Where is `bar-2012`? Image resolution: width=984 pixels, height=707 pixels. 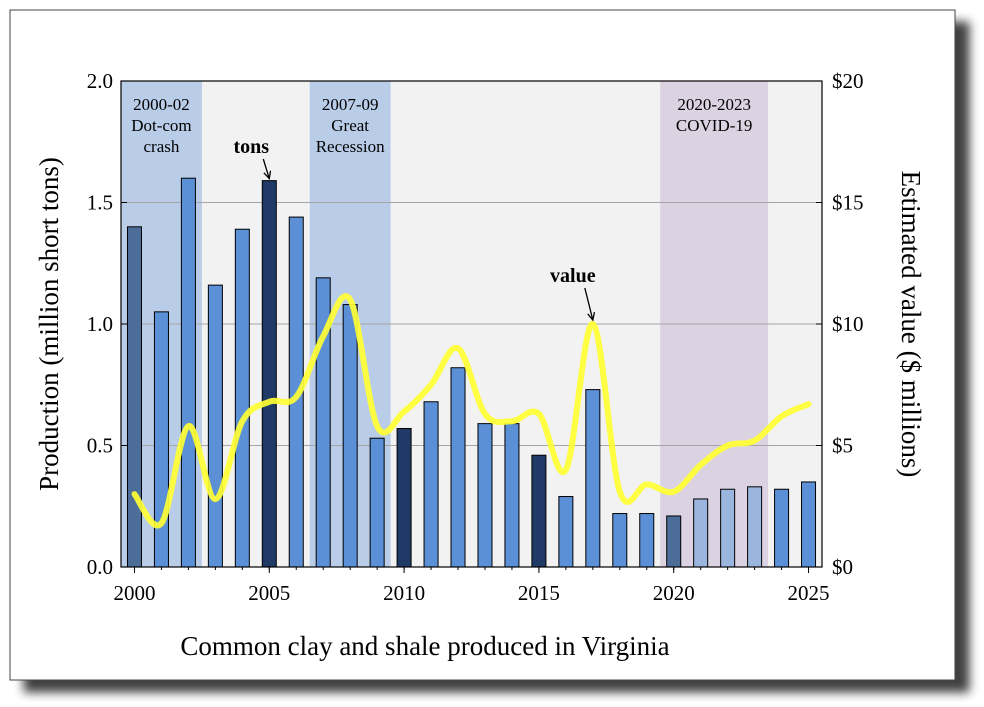 bar-2012 is located at coordinates (458, 467).